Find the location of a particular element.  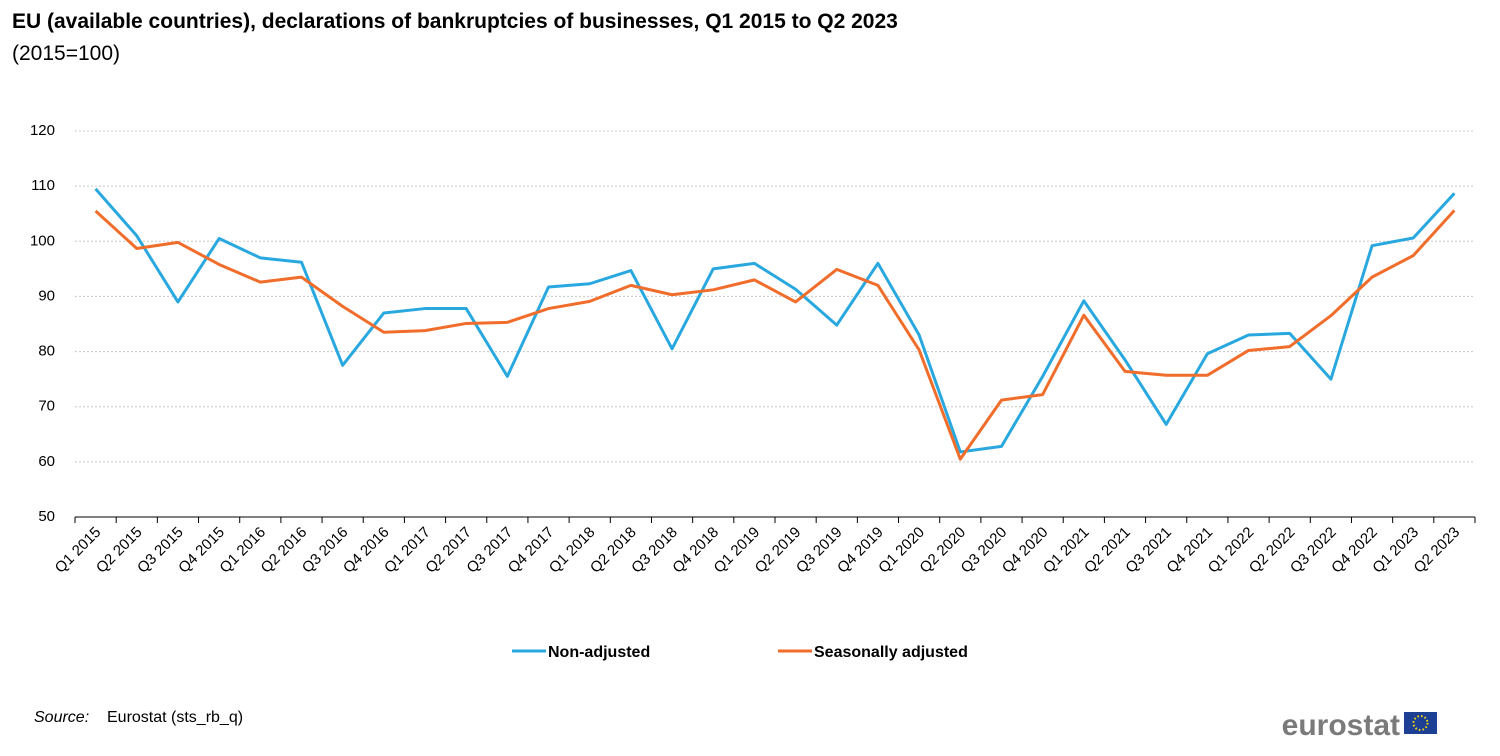

y-tick-label: 90 is located at coordinates (46, 295).